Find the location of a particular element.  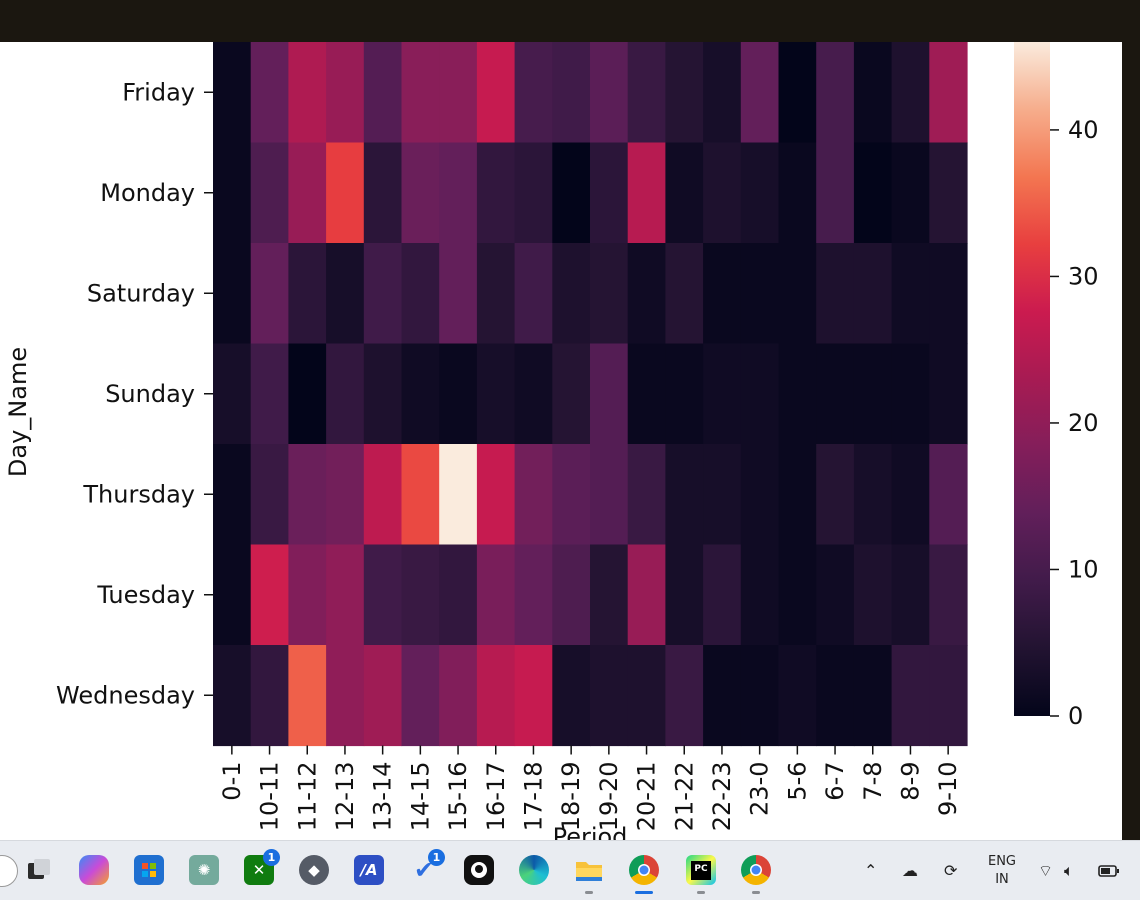

x-tick-label: 10-11 is located at coordinates (270, 797).